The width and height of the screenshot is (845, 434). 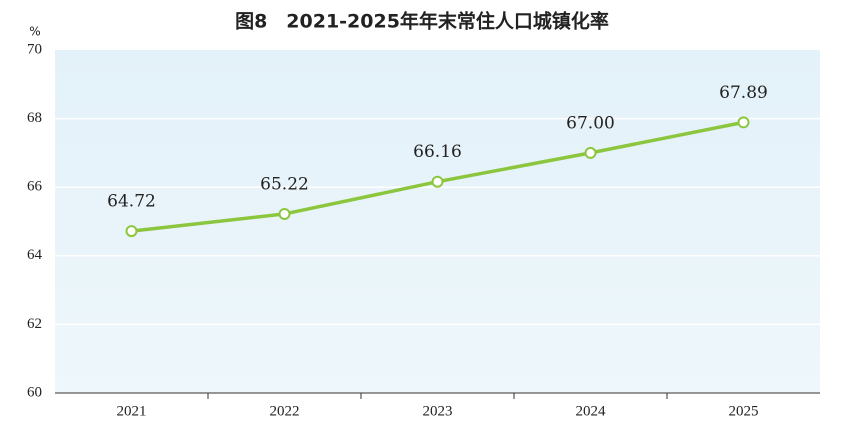 What do you see at coordinates (34, 49) in the screenshot?
I see `y-tick-label: 70` at bounding box center [34, 49].